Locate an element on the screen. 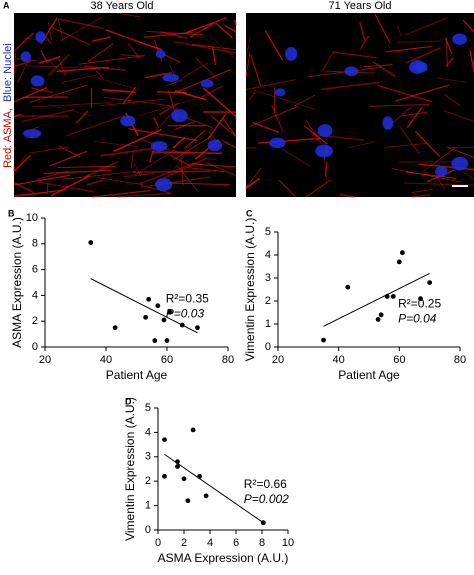 The width and height of the screenshot is (474, 575). y-tick-label: 3 is located at coordinates (148, 457).